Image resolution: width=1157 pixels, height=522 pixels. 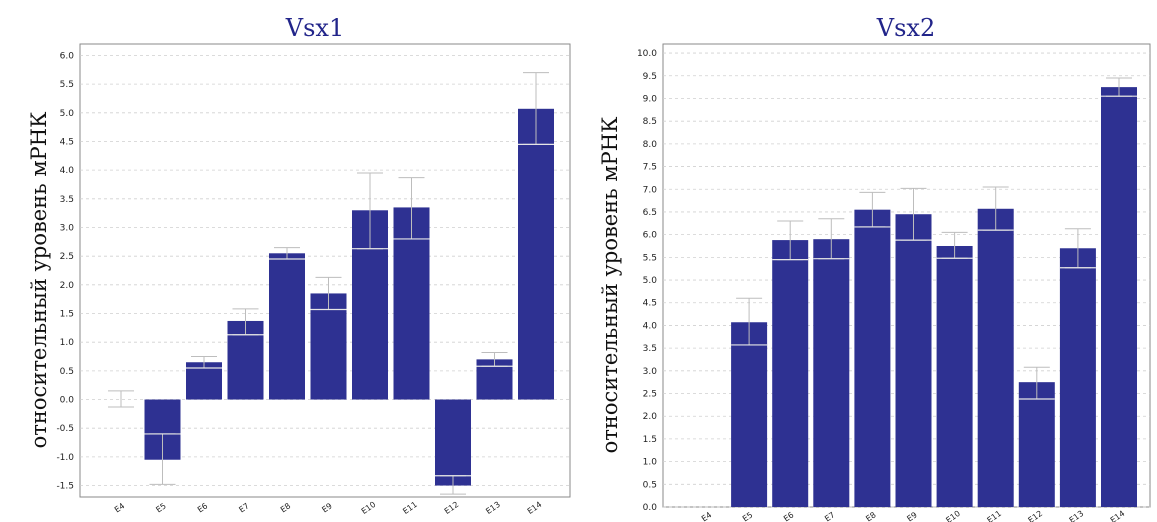 I want to click on y-tick-label-vsx2: 5.5, so click(x=650, y=258).